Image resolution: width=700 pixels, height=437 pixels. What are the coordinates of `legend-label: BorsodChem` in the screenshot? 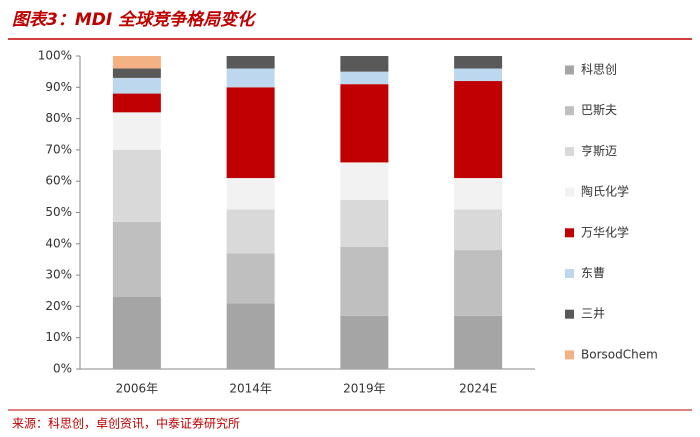 It's located at (619, 354).